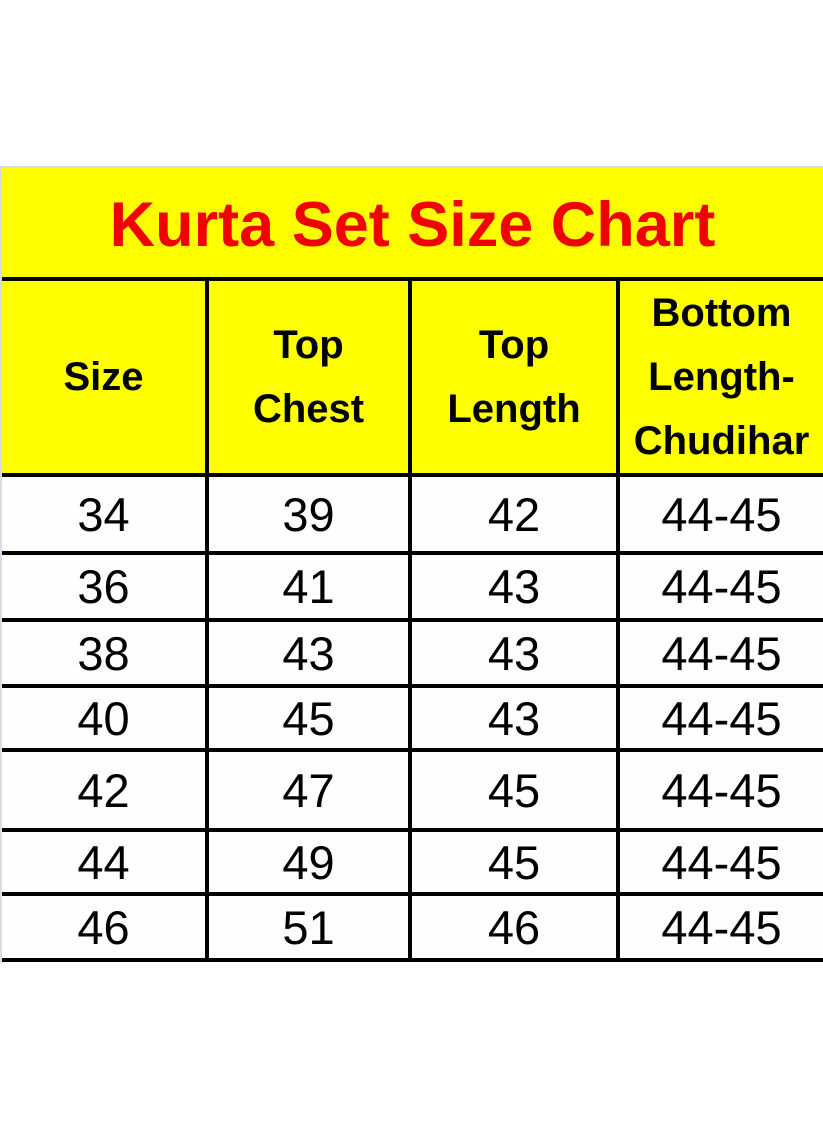 The image size is (823, 1132). What do you see at coordinates (105, 586) in the screenshot?
I see `cell-size: 36` at bounding box center [105, 586].